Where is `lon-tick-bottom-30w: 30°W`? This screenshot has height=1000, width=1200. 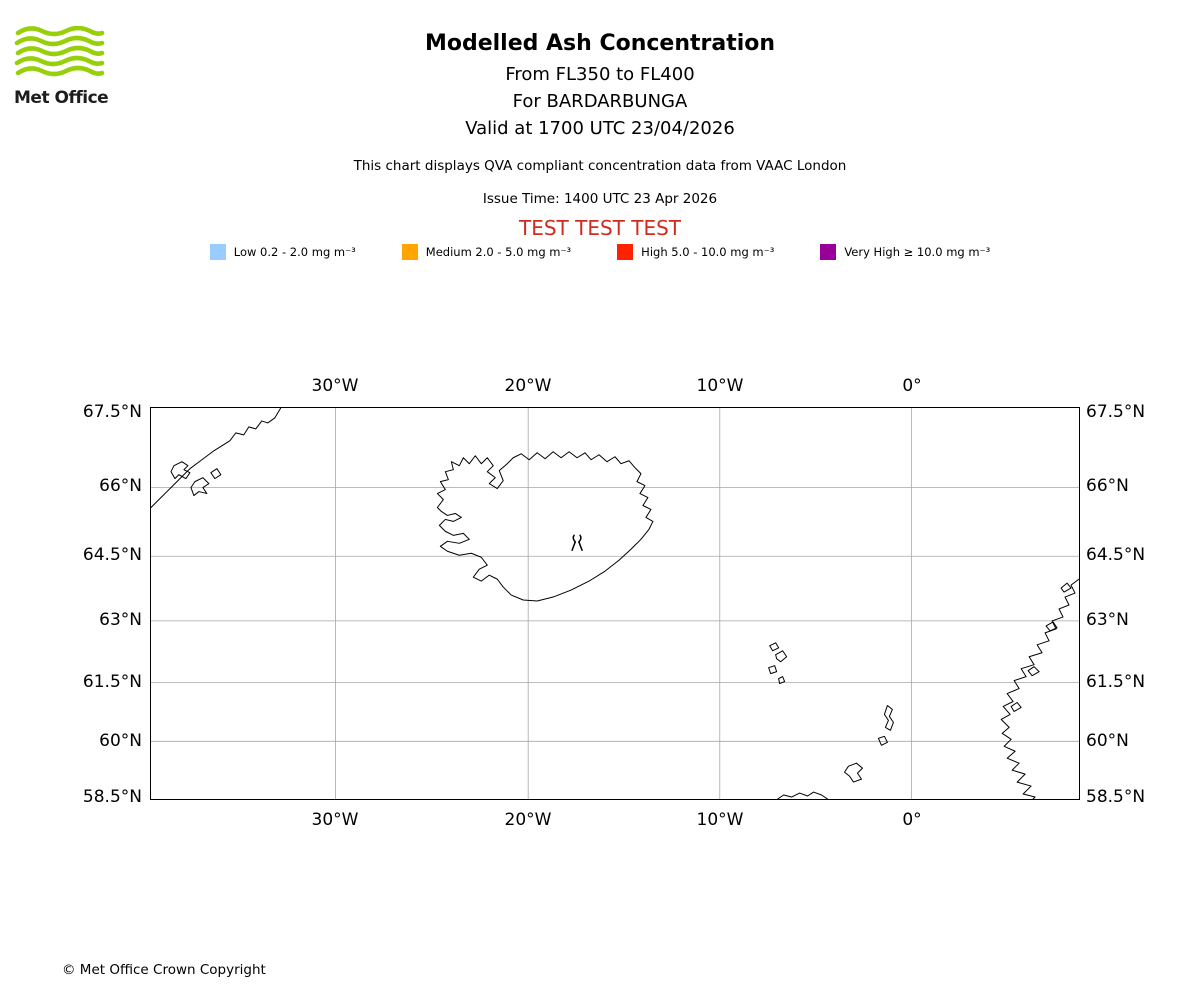 lon-tick-bottom-30w: 30°W is located at coordinates (335, 820).